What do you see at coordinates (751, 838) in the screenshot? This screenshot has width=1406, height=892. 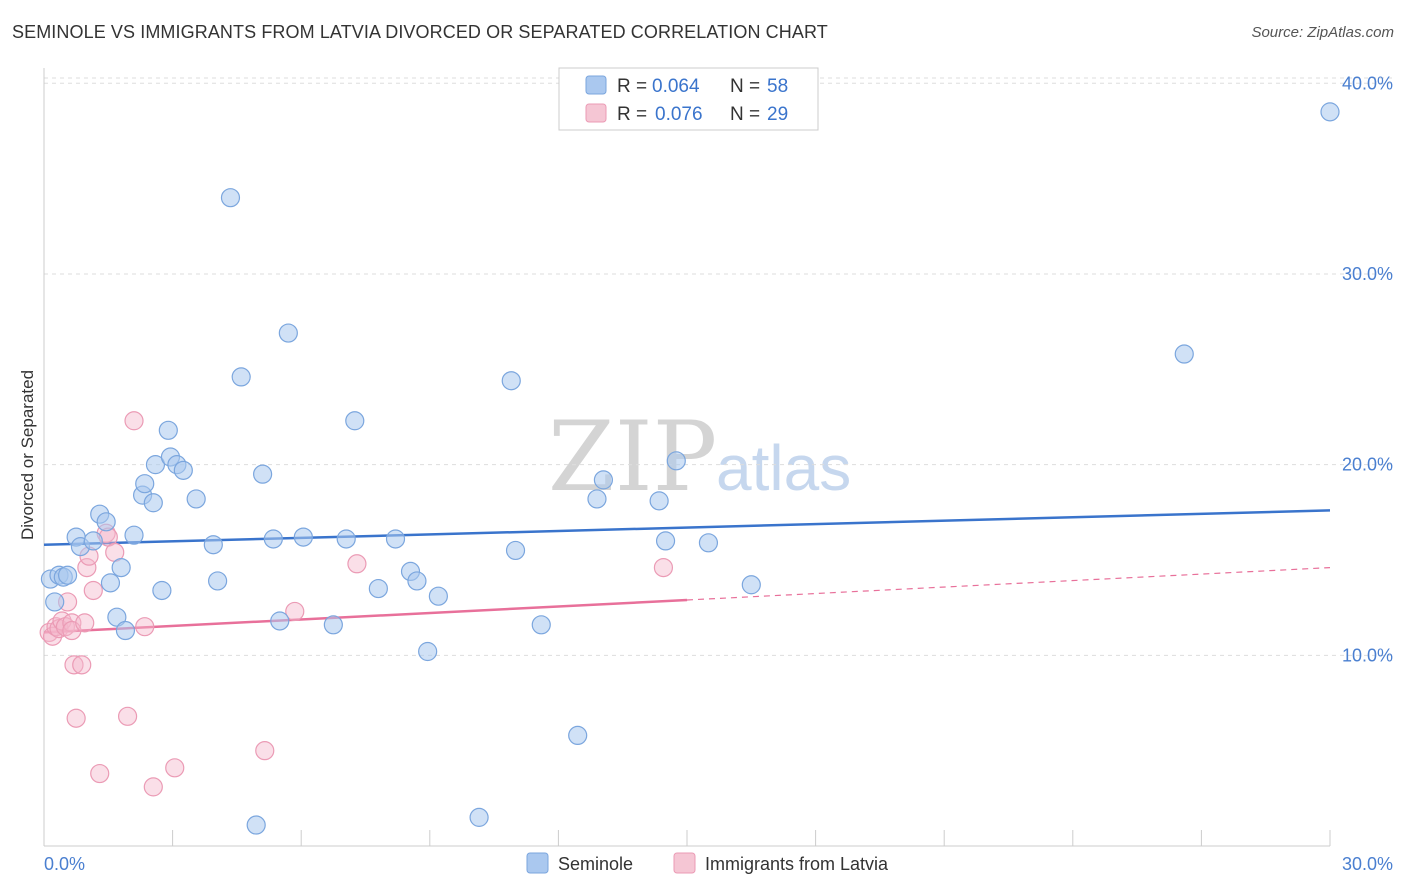 I see `x-tick-marks` at bounding box center [751, 838].